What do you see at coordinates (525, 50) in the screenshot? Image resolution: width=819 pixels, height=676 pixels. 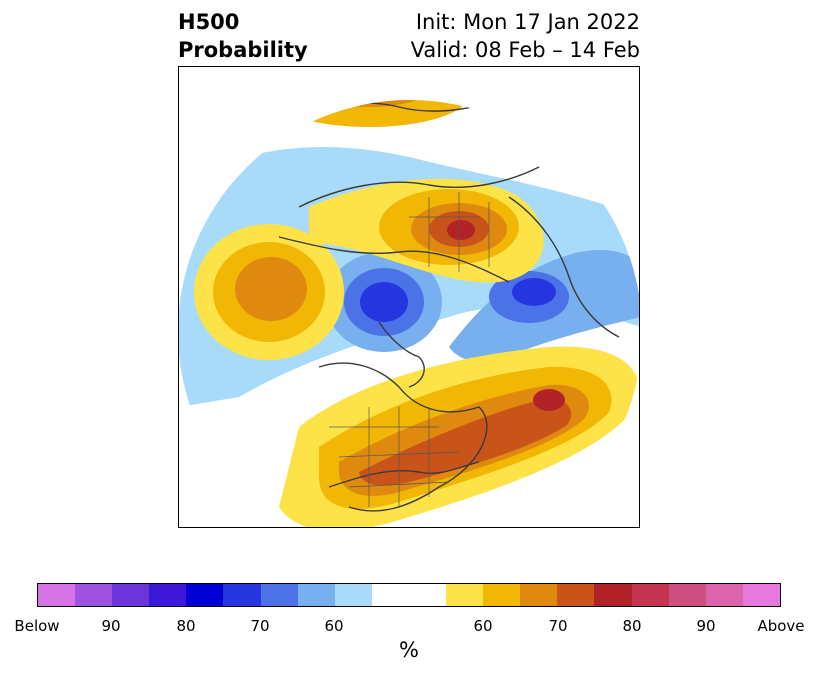 I see `valid-range: Valid: 08 Feb – 14 Feb` at bounding box center [525, 50].